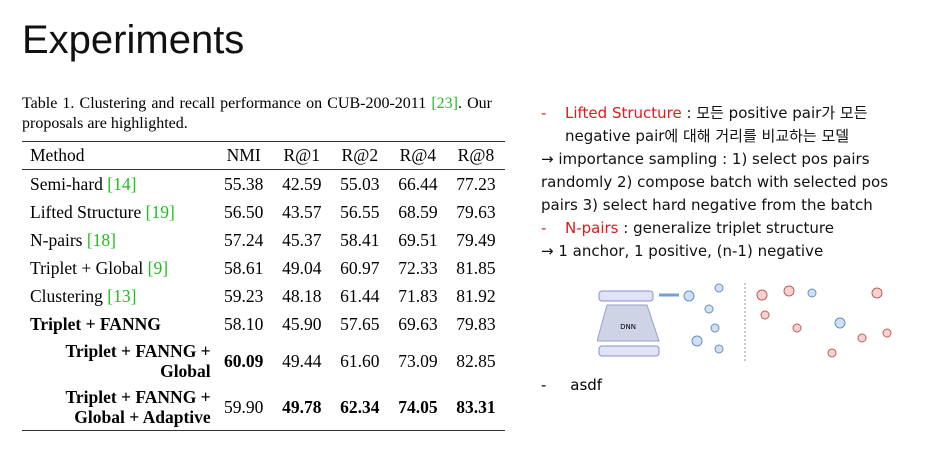 The image size is (928, 452). What do you see at coordinates (360, 211) in the screenshot?
I see `value-cell: 56.55` at bounding box center [360, 211].